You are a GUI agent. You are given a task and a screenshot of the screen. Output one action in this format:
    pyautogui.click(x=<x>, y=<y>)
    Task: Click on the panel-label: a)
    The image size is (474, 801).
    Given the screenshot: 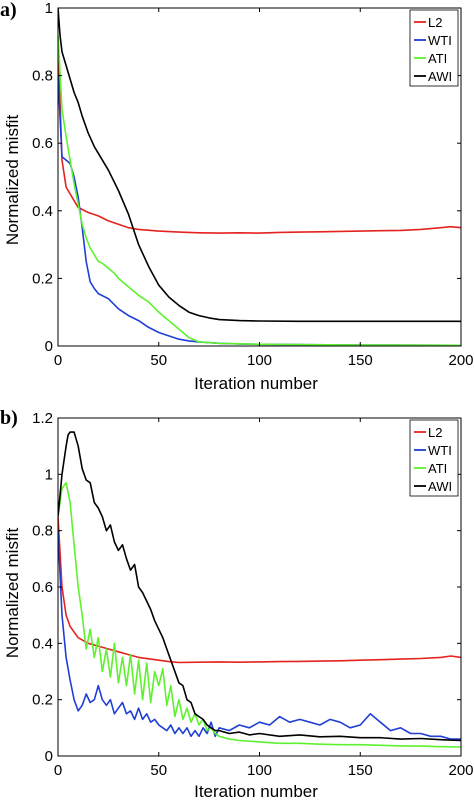 What is the action you would take?
    pyautogui.click(x=8, y=10)
    